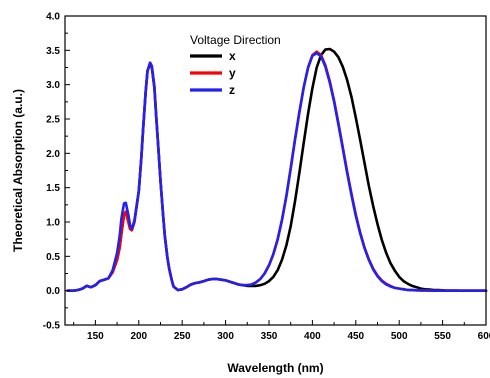 The image size is (490, 378). Describe the element at coordinates (275, 368) in the screenshot. I see `x-axis-title: Wavelength (nm)` at that location.